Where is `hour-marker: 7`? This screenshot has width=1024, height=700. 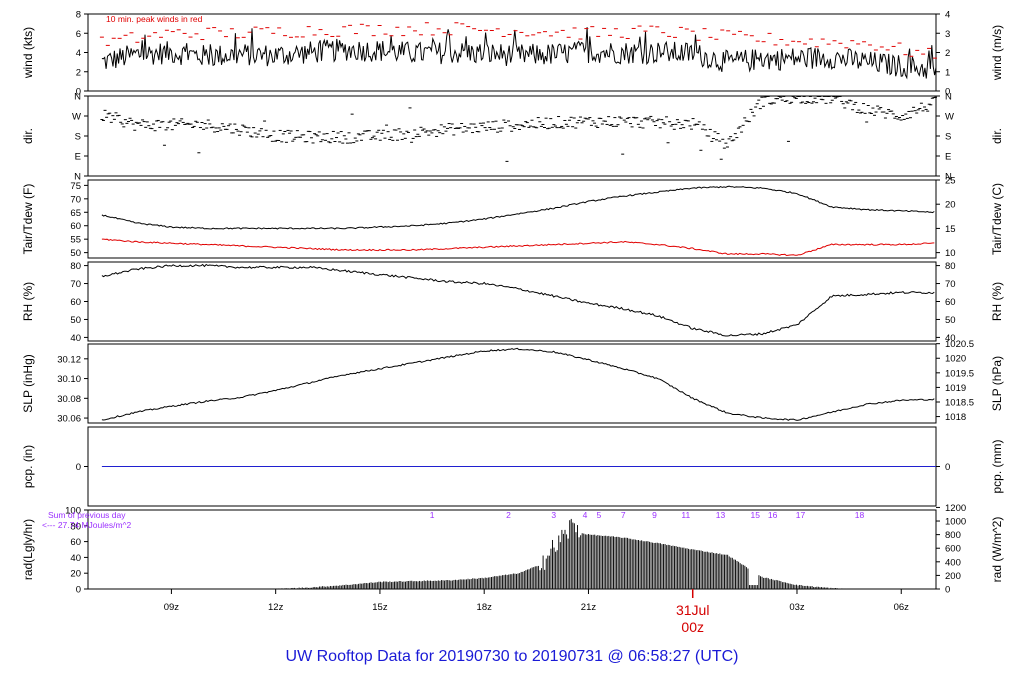 hour-marker: 7 is located at coordinates (623, 515).